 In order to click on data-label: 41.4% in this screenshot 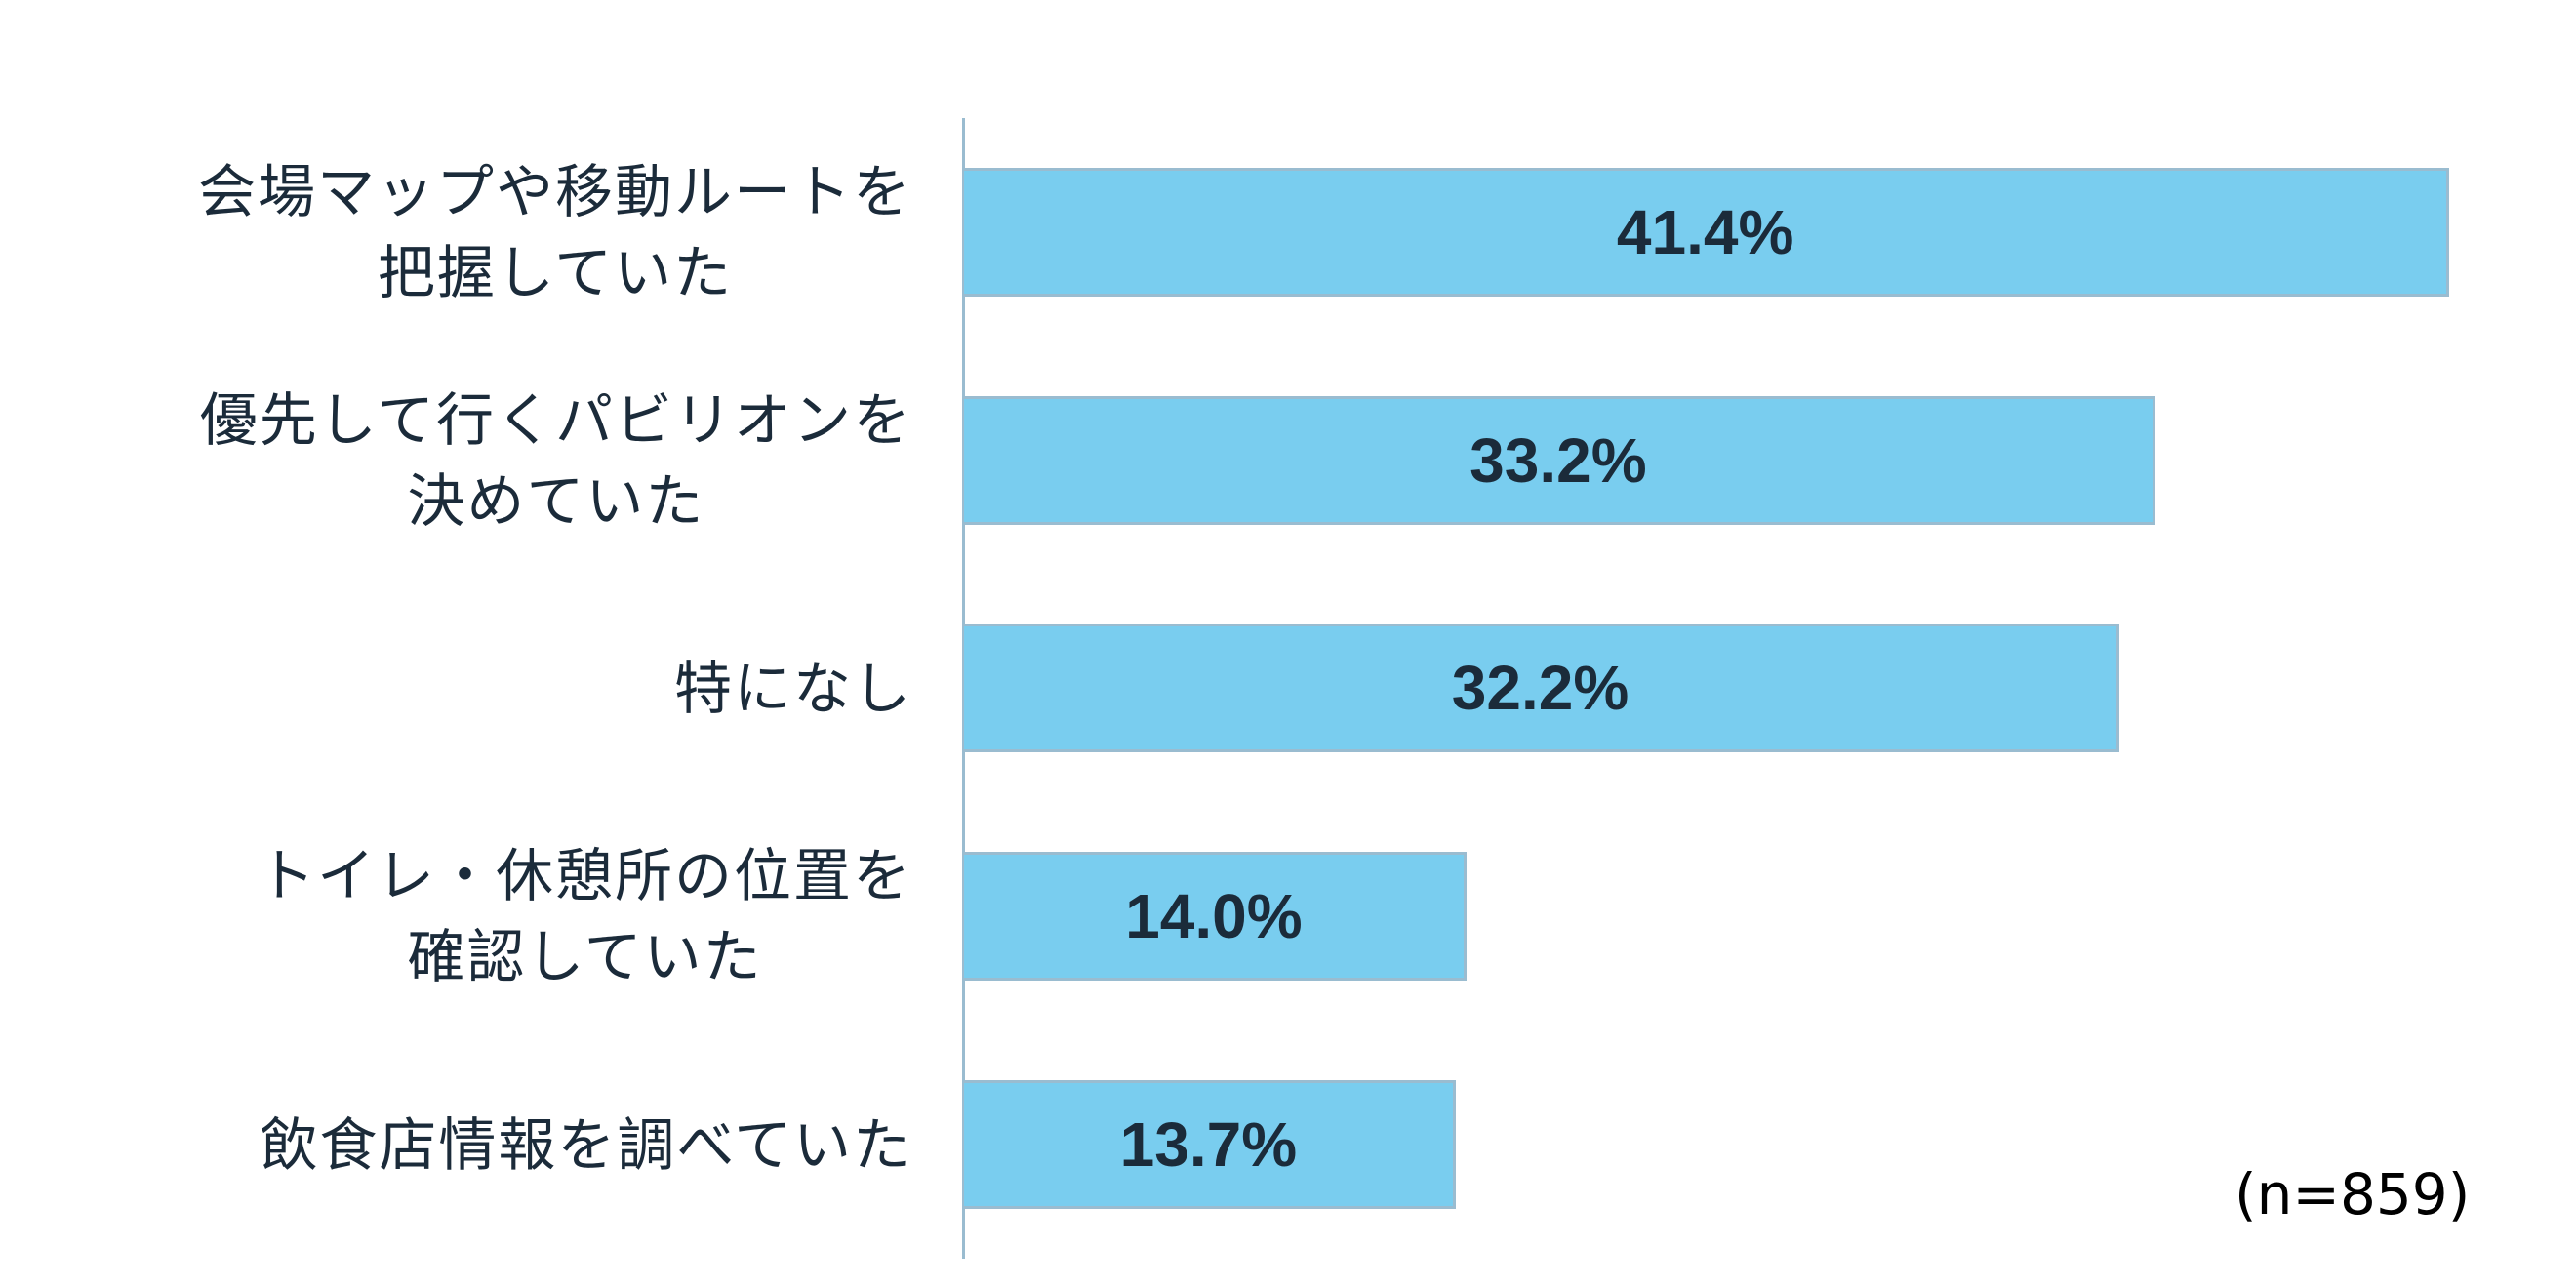, I will do `click(1705, 232)`.